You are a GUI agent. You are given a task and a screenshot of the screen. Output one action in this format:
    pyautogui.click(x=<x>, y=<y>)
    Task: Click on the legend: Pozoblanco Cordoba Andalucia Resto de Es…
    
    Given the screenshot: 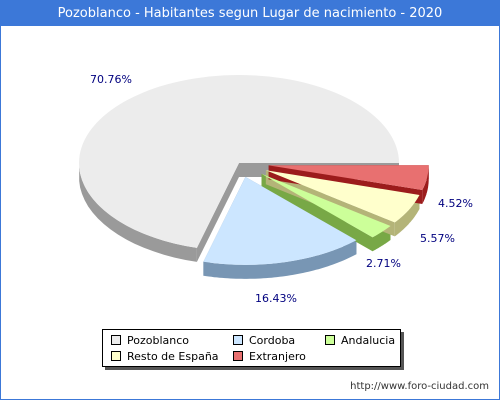 What is the action you would take?
    pyautogui.click(x=251, y=348)
    